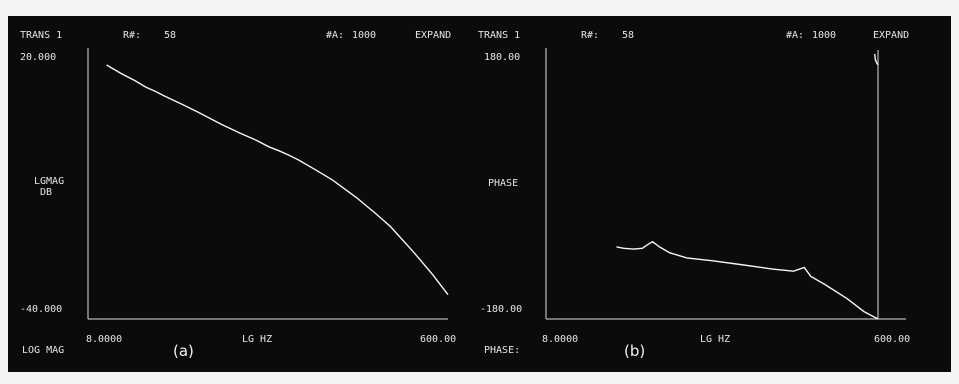  What do you see at coordinates (892, 339) in the screenshot?
I see `panel-b-x-tick-right: 600.00` at bounding box center [892, 339].